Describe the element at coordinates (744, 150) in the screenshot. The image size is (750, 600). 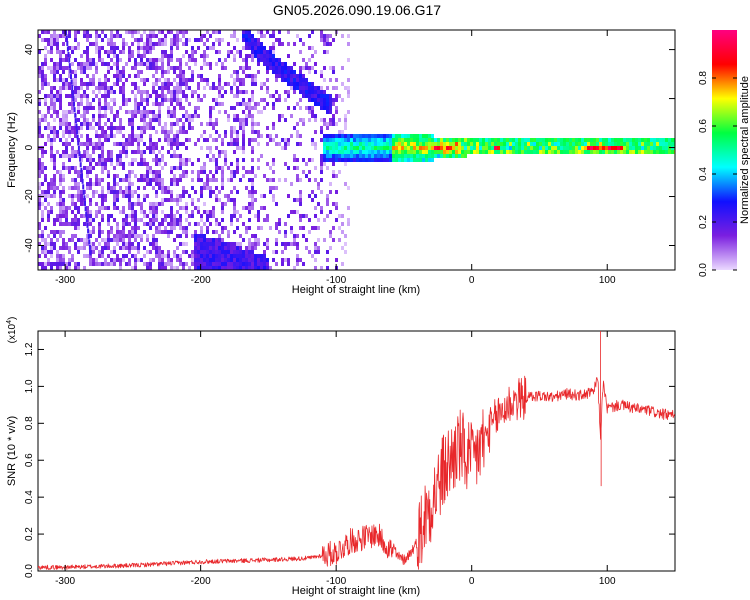
I see `colorbar-label: Normalized spectral amplitude` at that location.